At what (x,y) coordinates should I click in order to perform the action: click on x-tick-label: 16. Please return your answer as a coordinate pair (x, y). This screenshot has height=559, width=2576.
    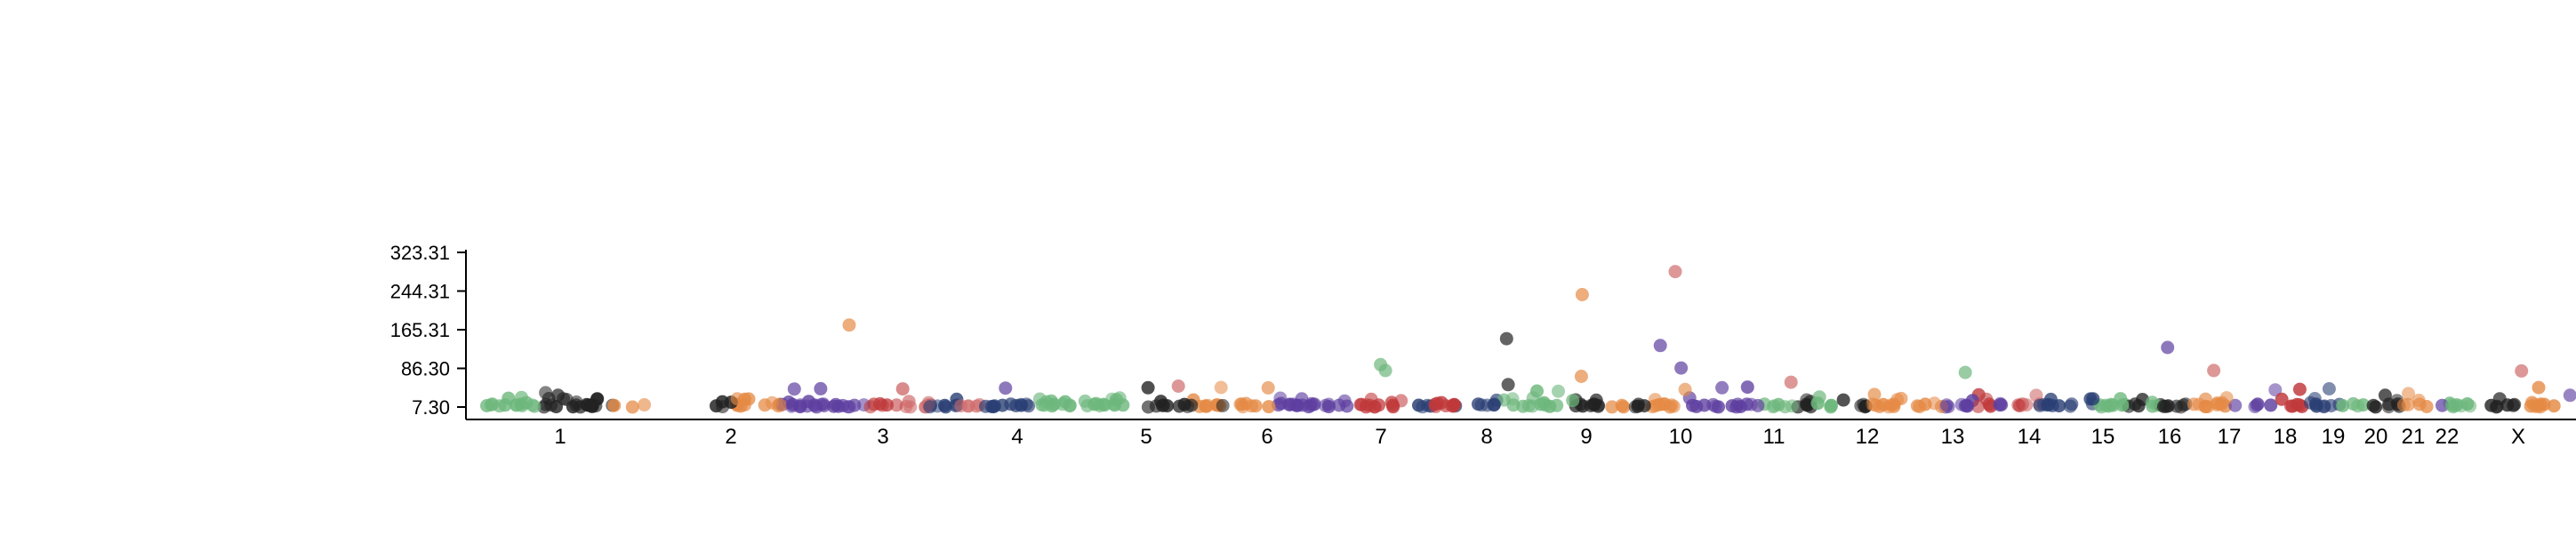
    Looking at the image, I should click on (2170, 437).